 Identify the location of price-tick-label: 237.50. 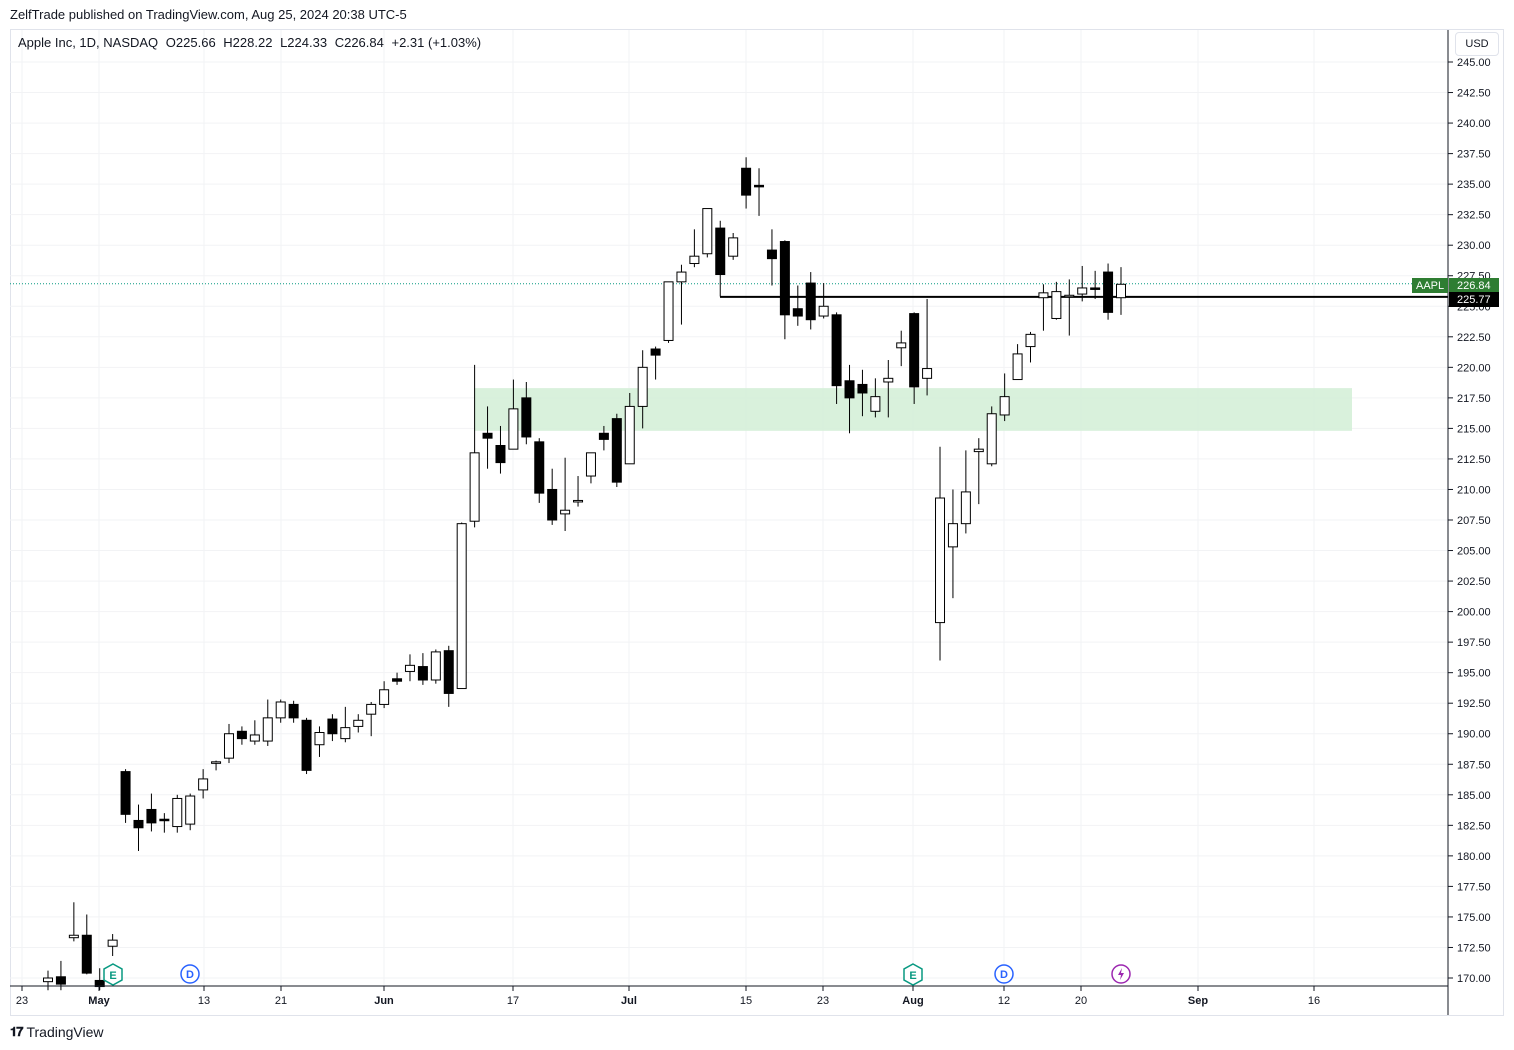
(1474, 155).